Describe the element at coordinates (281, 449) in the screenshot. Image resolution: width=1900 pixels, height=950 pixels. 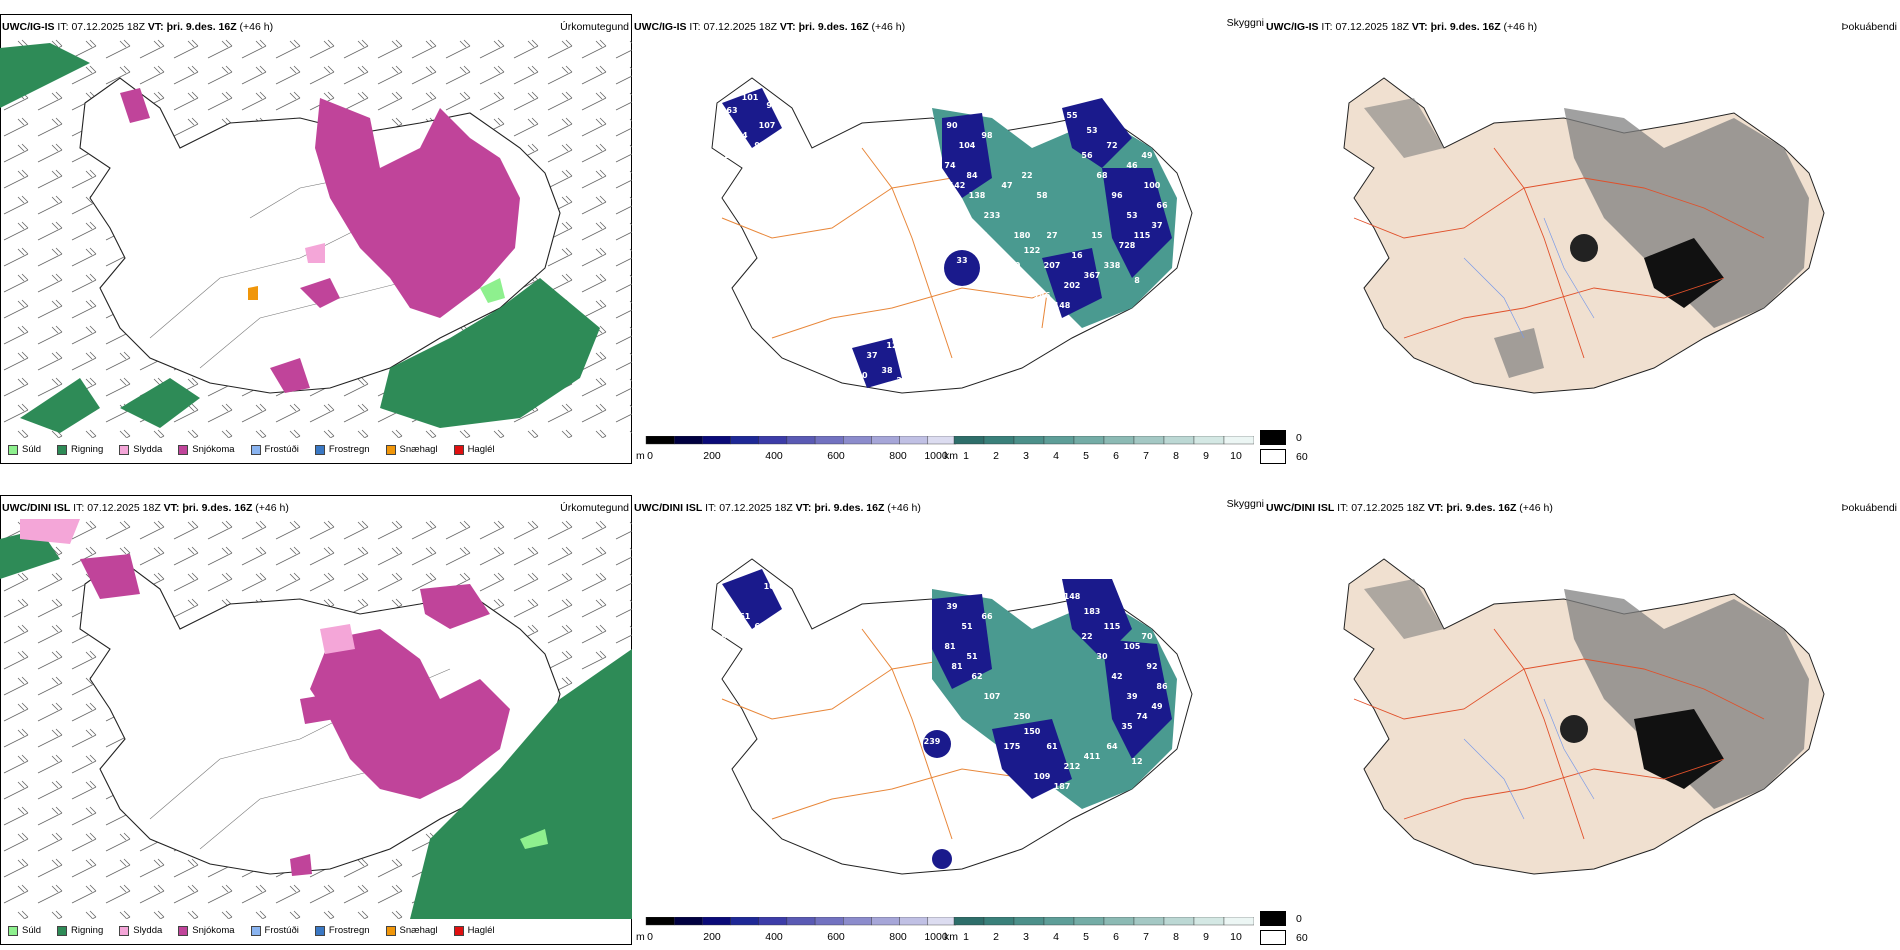
I see `legend-label: Frostúði` at that location.